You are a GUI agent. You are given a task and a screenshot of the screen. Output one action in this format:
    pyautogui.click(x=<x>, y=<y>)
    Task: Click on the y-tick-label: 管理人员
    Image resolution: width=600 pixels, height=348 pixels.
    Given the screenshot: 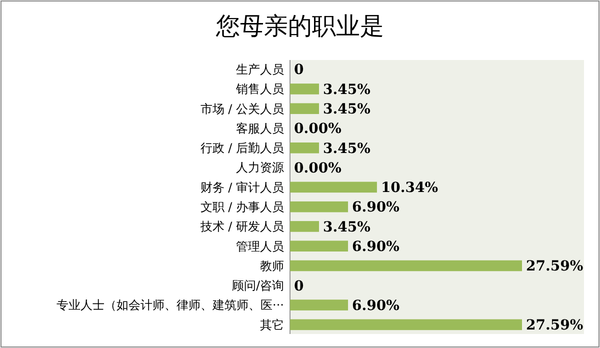 What is the action you would take?
    pyautogui.click(x=260, y=246)
    